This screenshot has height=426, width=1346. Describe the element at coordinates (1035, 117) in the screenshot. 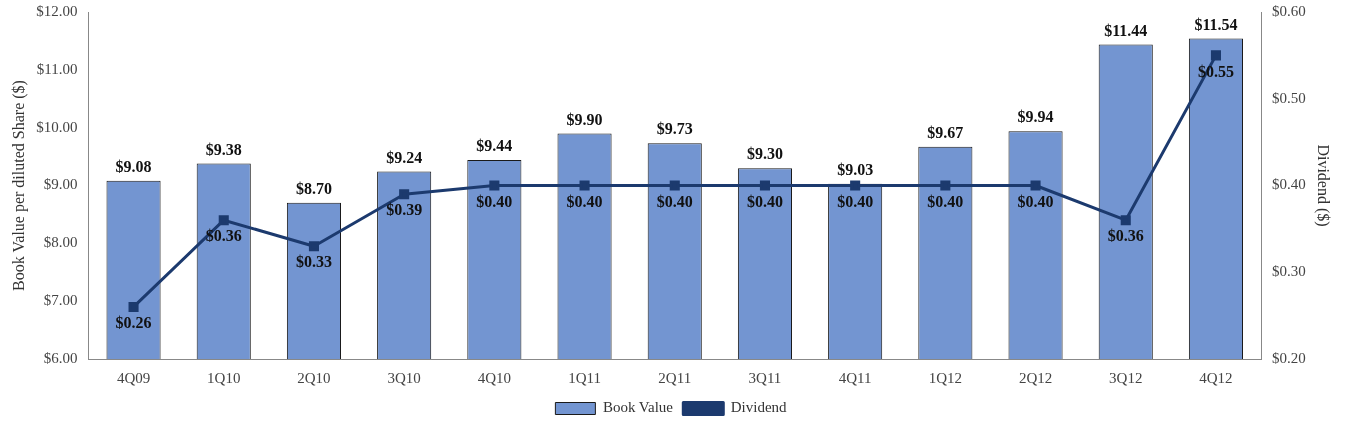

I see `data-label: $9.94` at that location.